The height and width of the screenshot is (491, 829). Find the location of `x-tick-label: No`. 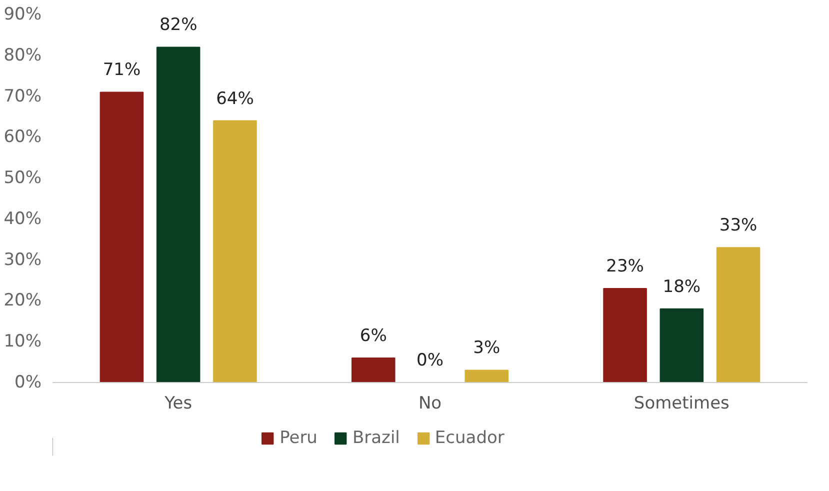

x-tick-label: No is located at coordinates (430, 404).